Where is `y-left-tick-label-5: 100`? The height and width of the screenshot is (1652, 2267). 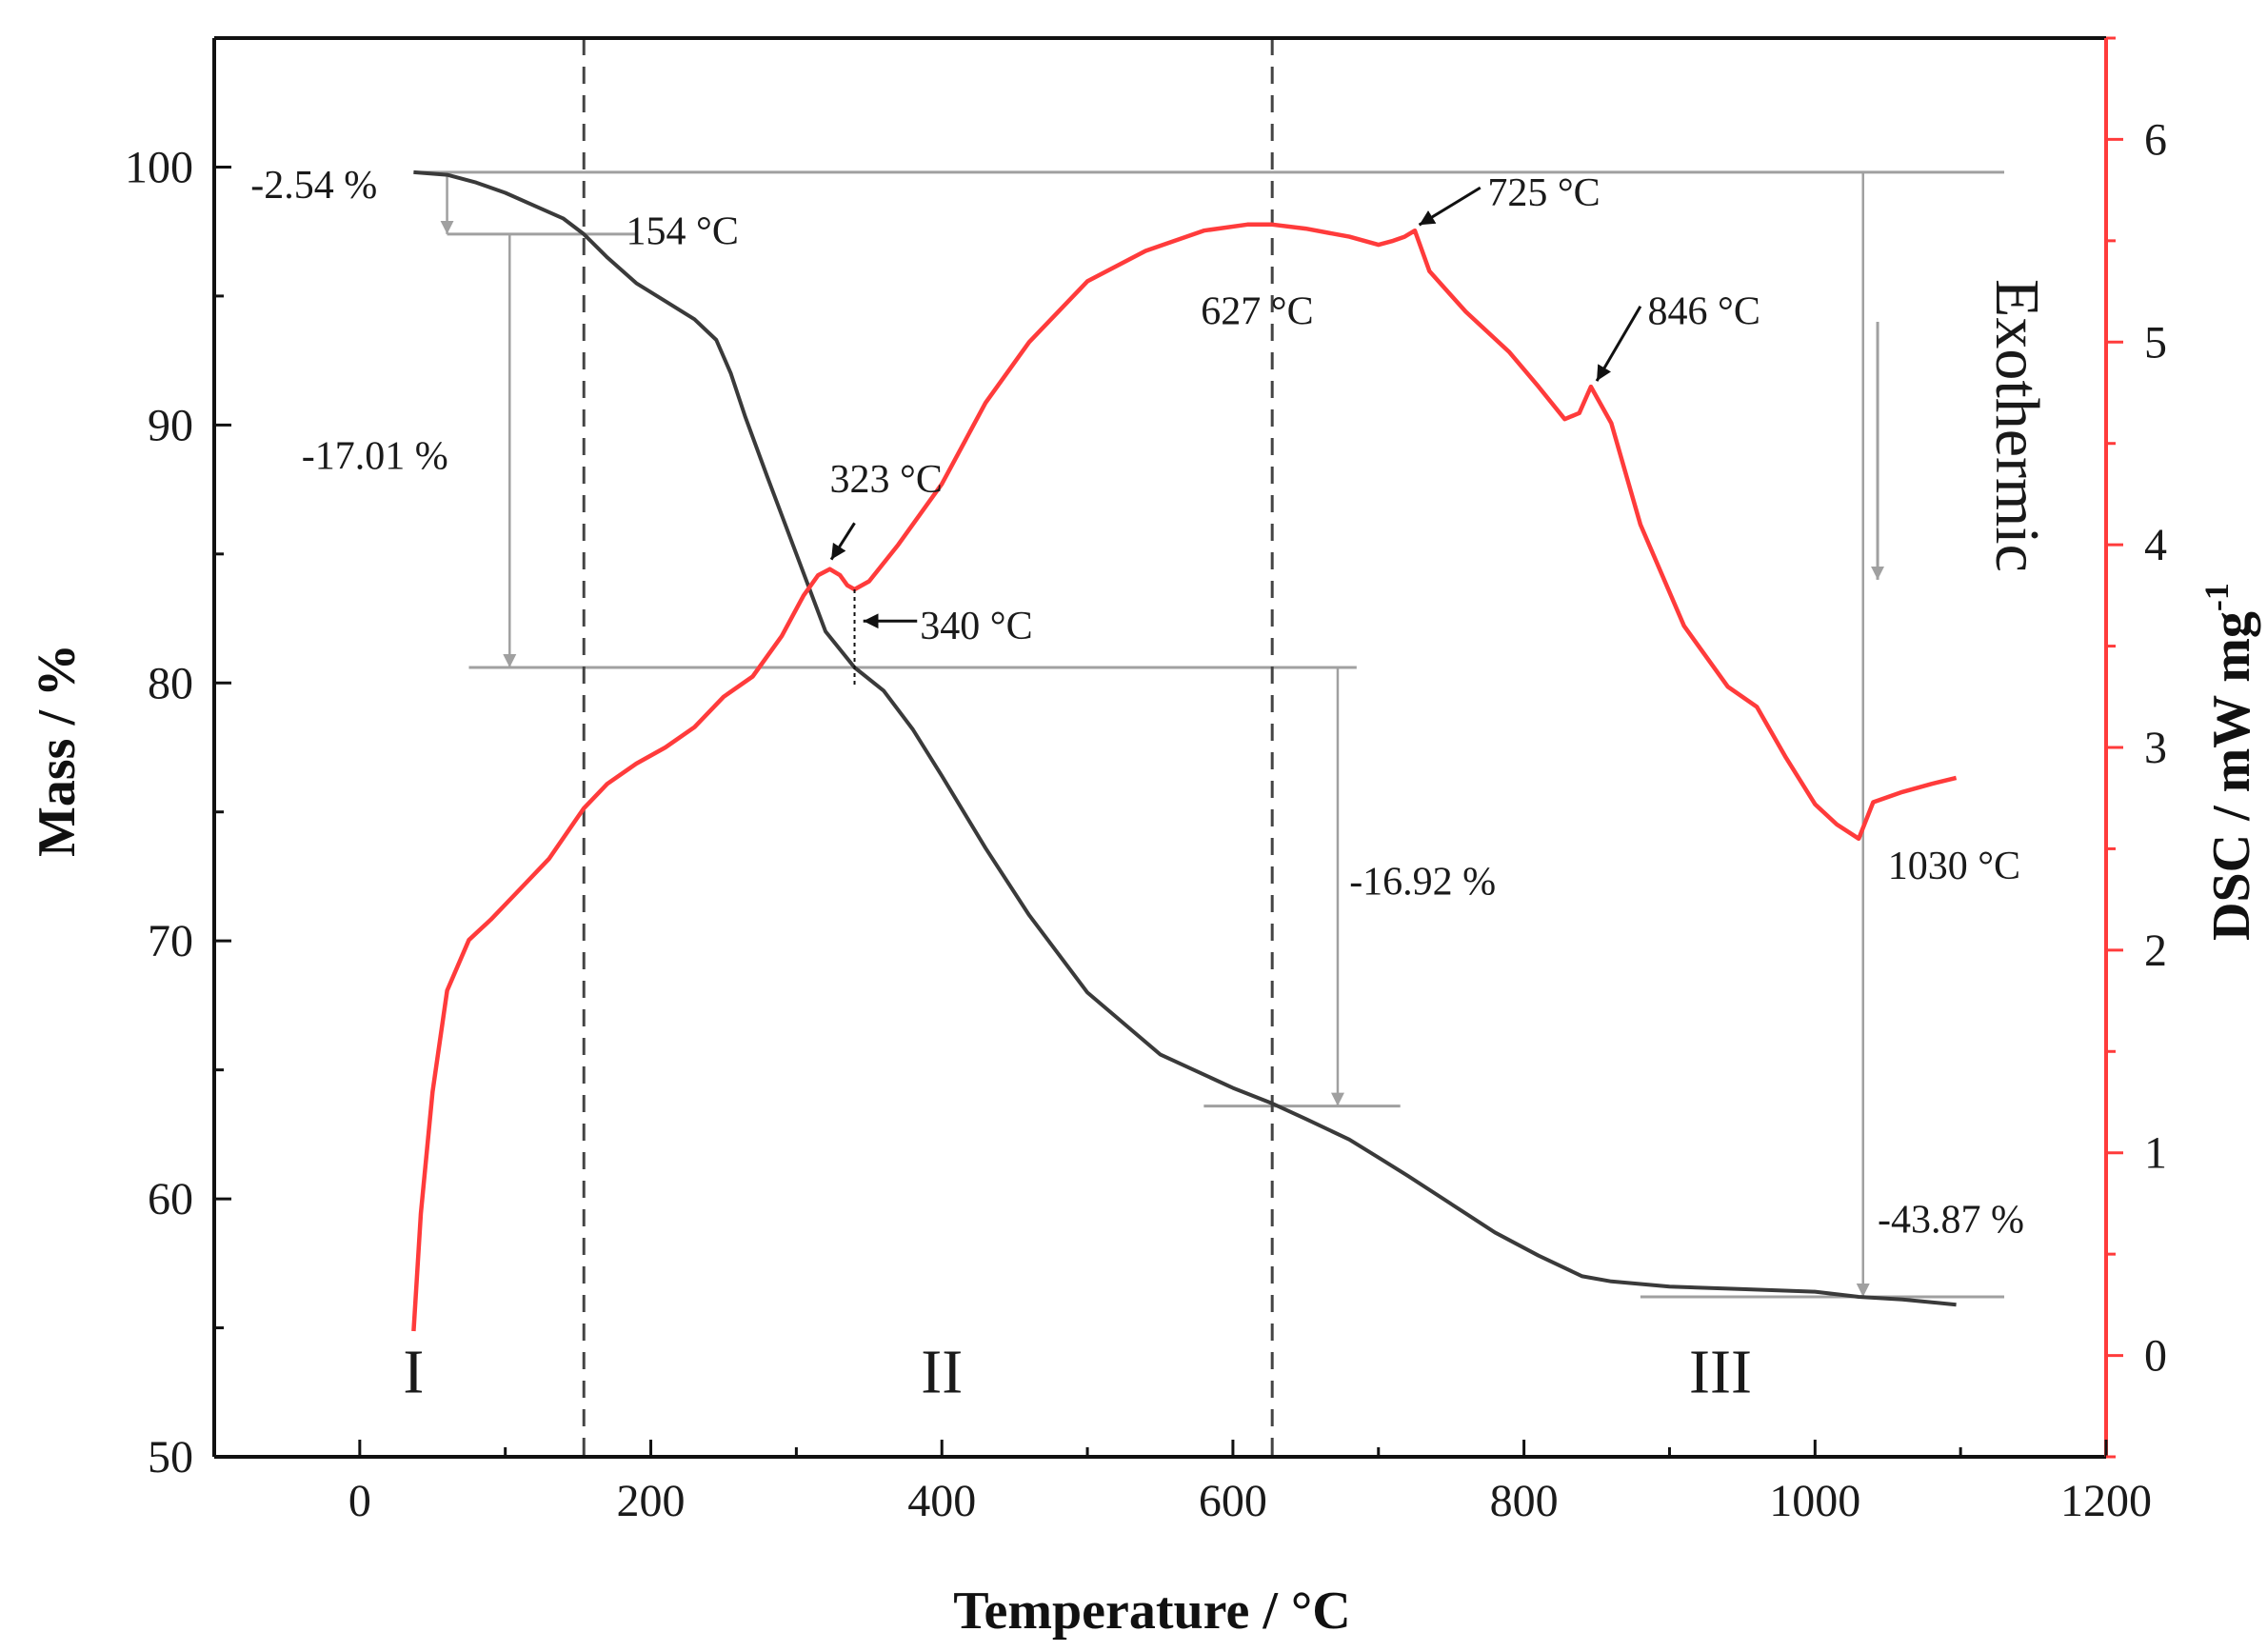 y-left-tick-label-5: 100 is located at coordinates (159, 167).